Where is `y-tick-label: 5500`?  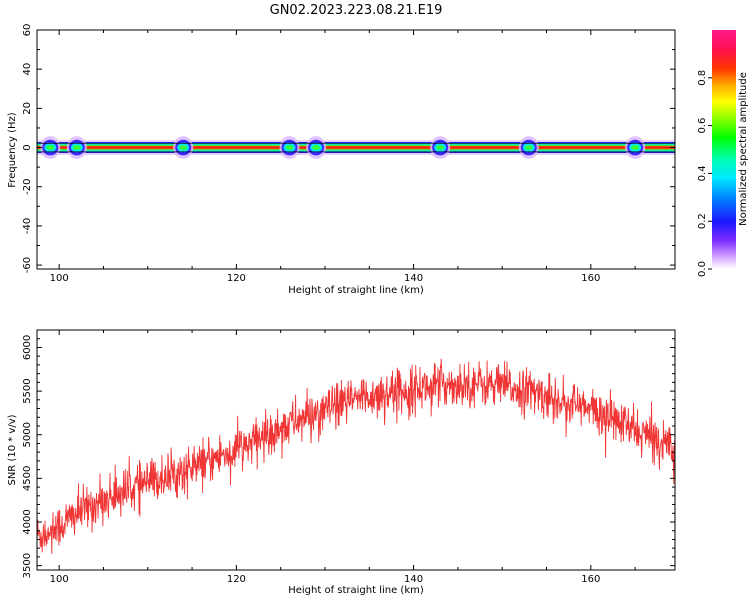
y-tick-label: 5500 is located at coordinates (27, 390).